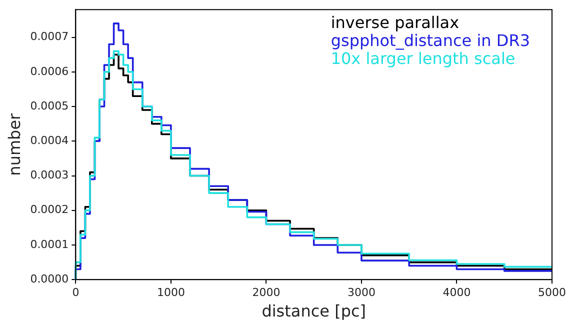 This screenshot has width=570, height=324. What do you see at coordinates (49, 140) in the screenshot?
I see `y-tick-label: 0.0004` at bounding box center [49, 140].